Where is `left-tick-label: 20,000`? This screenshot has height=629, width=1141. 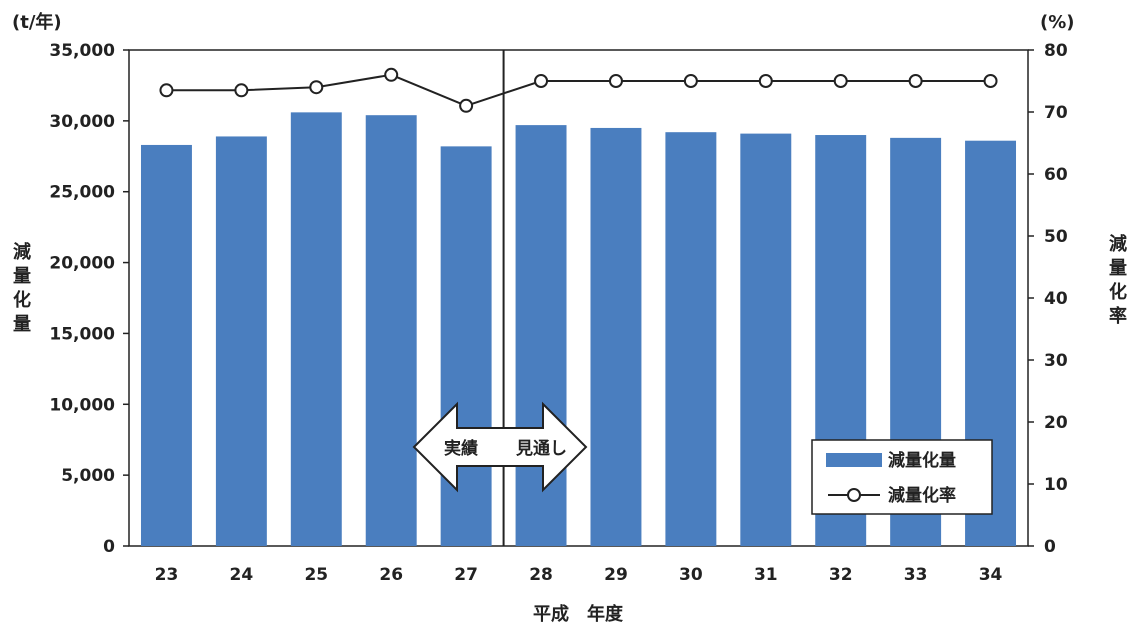 left-tick-label: 20,000 is located at coordinates (82, 264).